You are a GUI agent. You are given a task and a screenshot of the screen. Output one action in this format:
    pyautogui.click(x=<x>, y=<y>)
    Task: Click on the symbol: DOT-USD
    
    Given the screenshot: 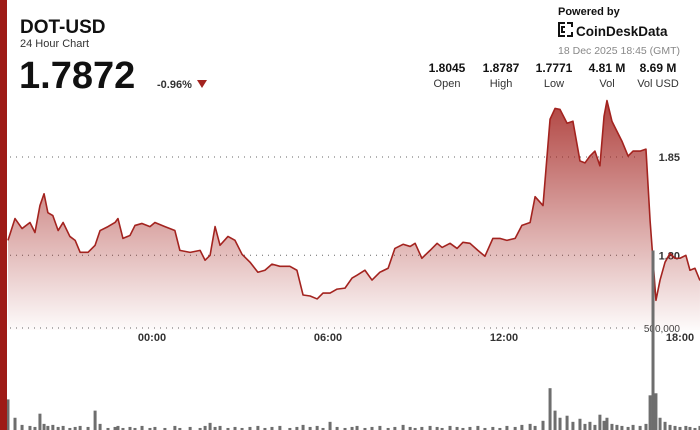 What is the action you would take?
    pyautogui.click(x=63, y=27)
    